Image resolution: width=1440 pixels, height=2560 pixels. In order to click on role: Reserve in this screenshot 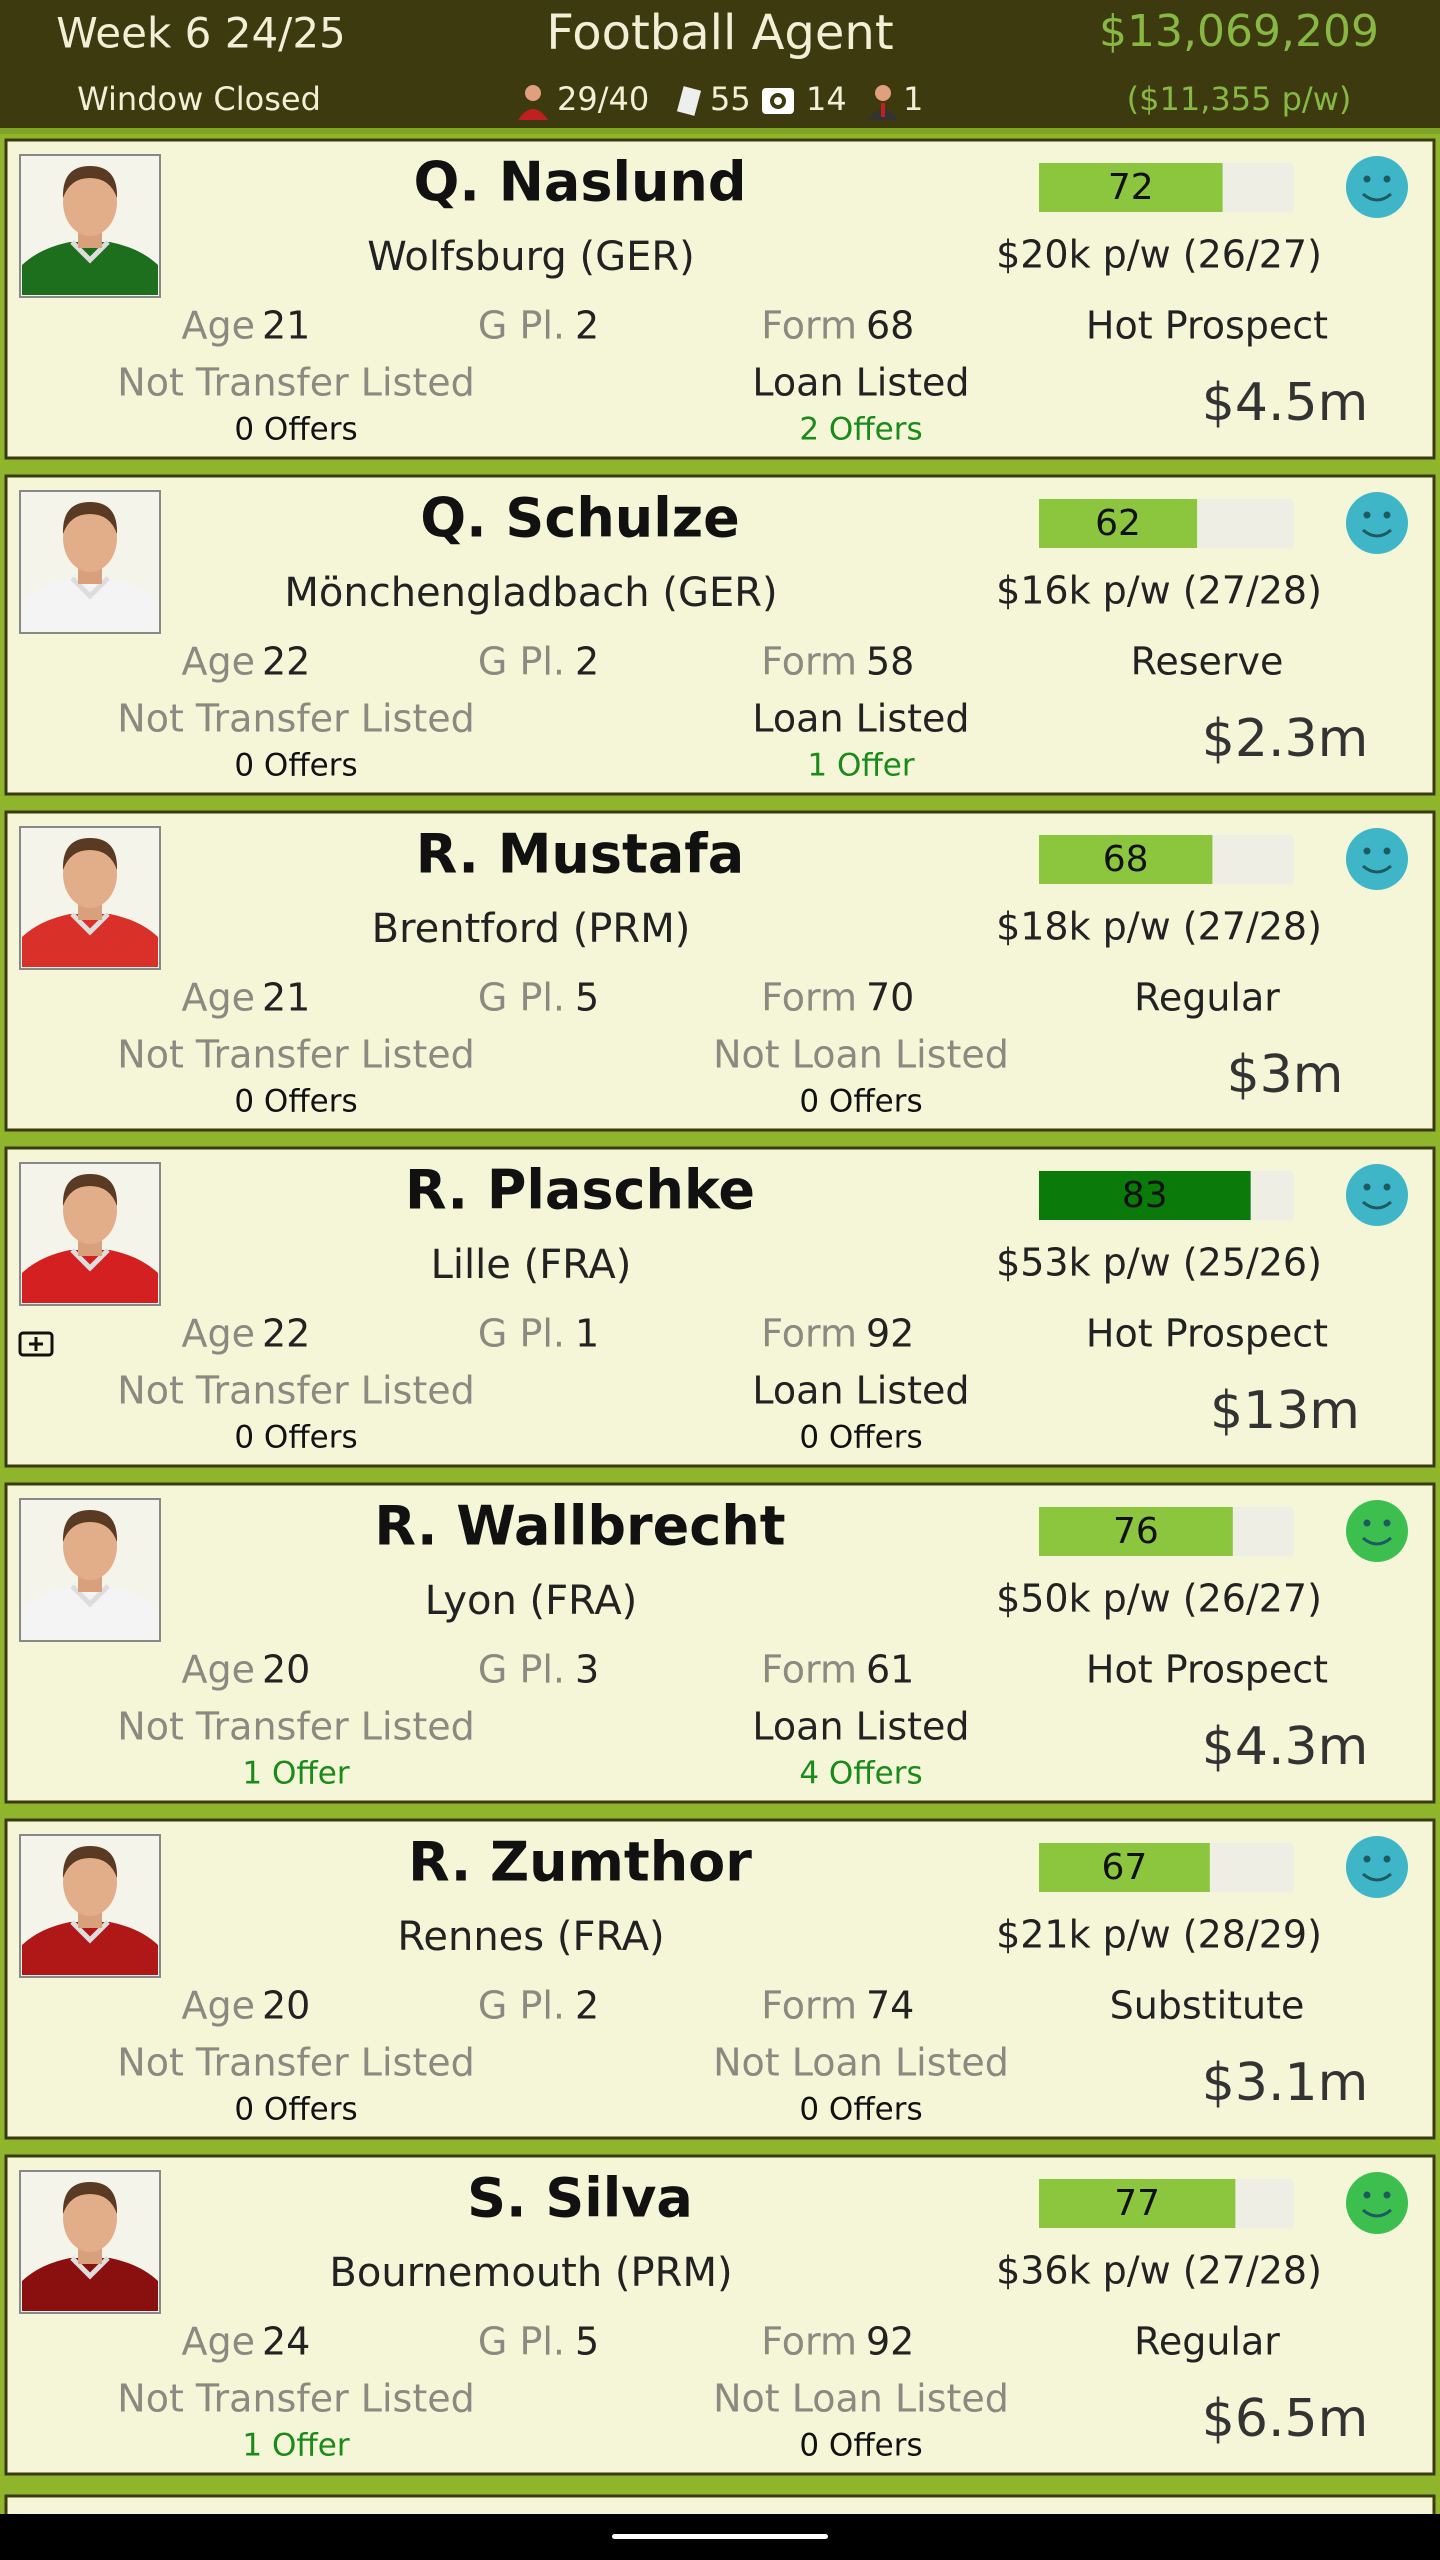, I will do `click(1207, 662)`.